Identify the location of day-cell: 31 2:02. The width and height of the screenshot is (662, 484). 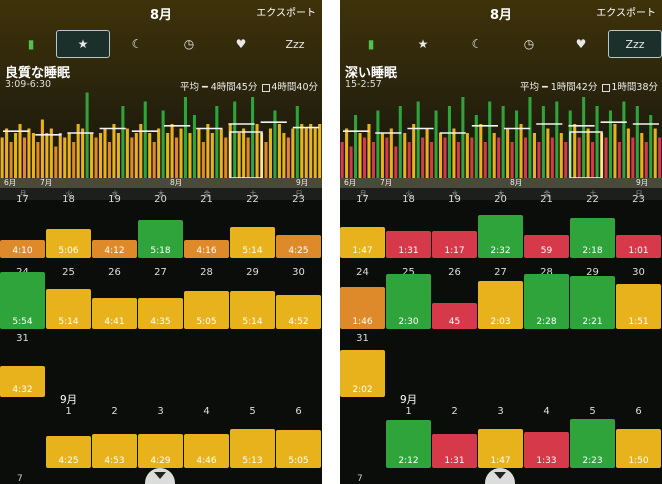
(362, 365).